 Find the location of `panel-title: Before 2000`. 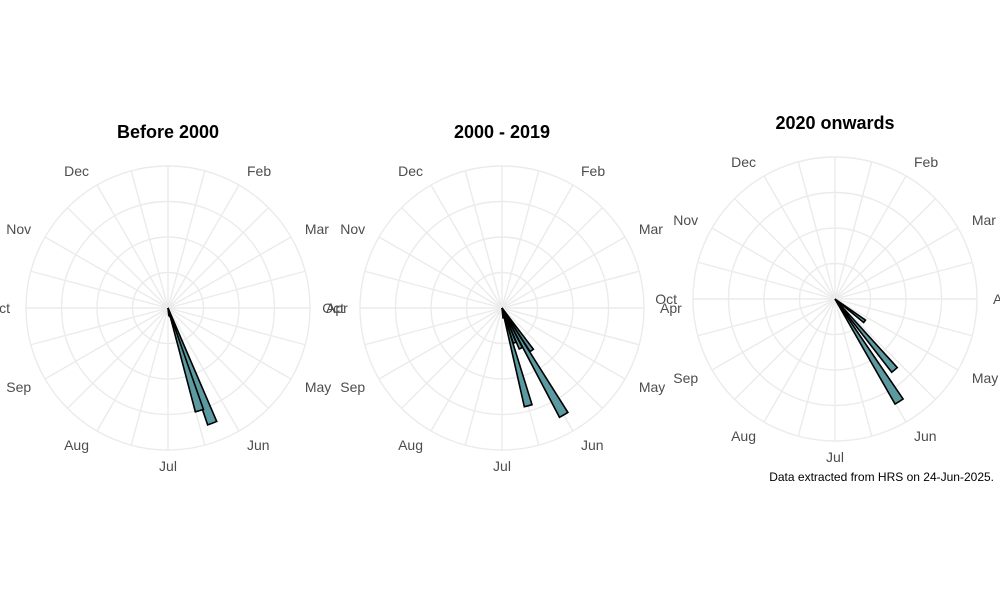

panel-title: Before 2000 is located at coordinates (168, 132).